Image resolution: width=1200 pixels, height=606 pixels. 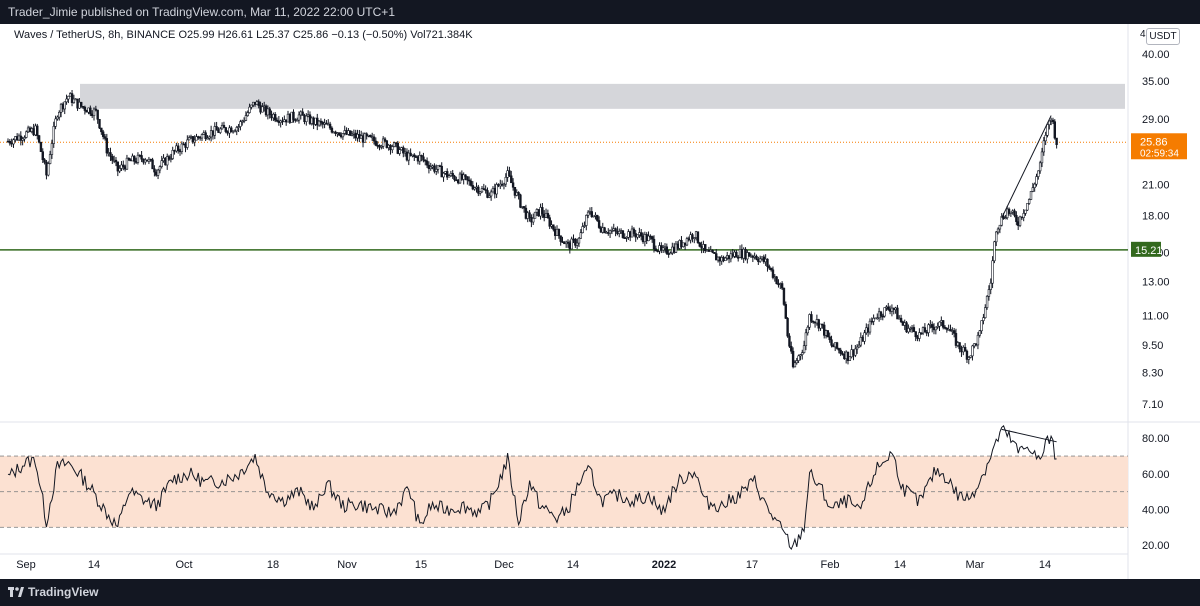 What do you see at coordinates (1159, 146) in the screenshot?
I see `last-price-label-box` at bounding box center [1159, 146].